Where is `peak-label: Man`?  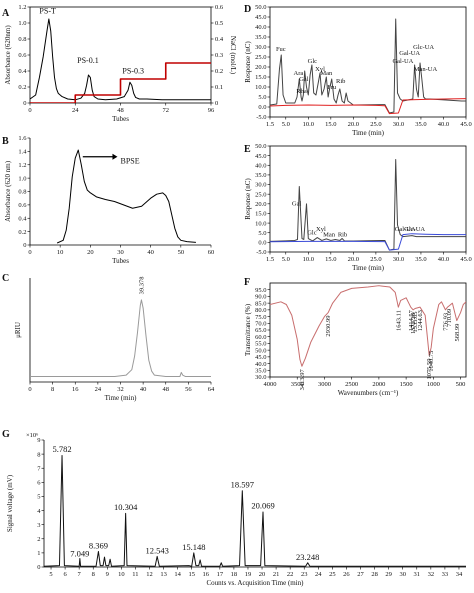 peak-label: Man is located at coordinates (329, 235).